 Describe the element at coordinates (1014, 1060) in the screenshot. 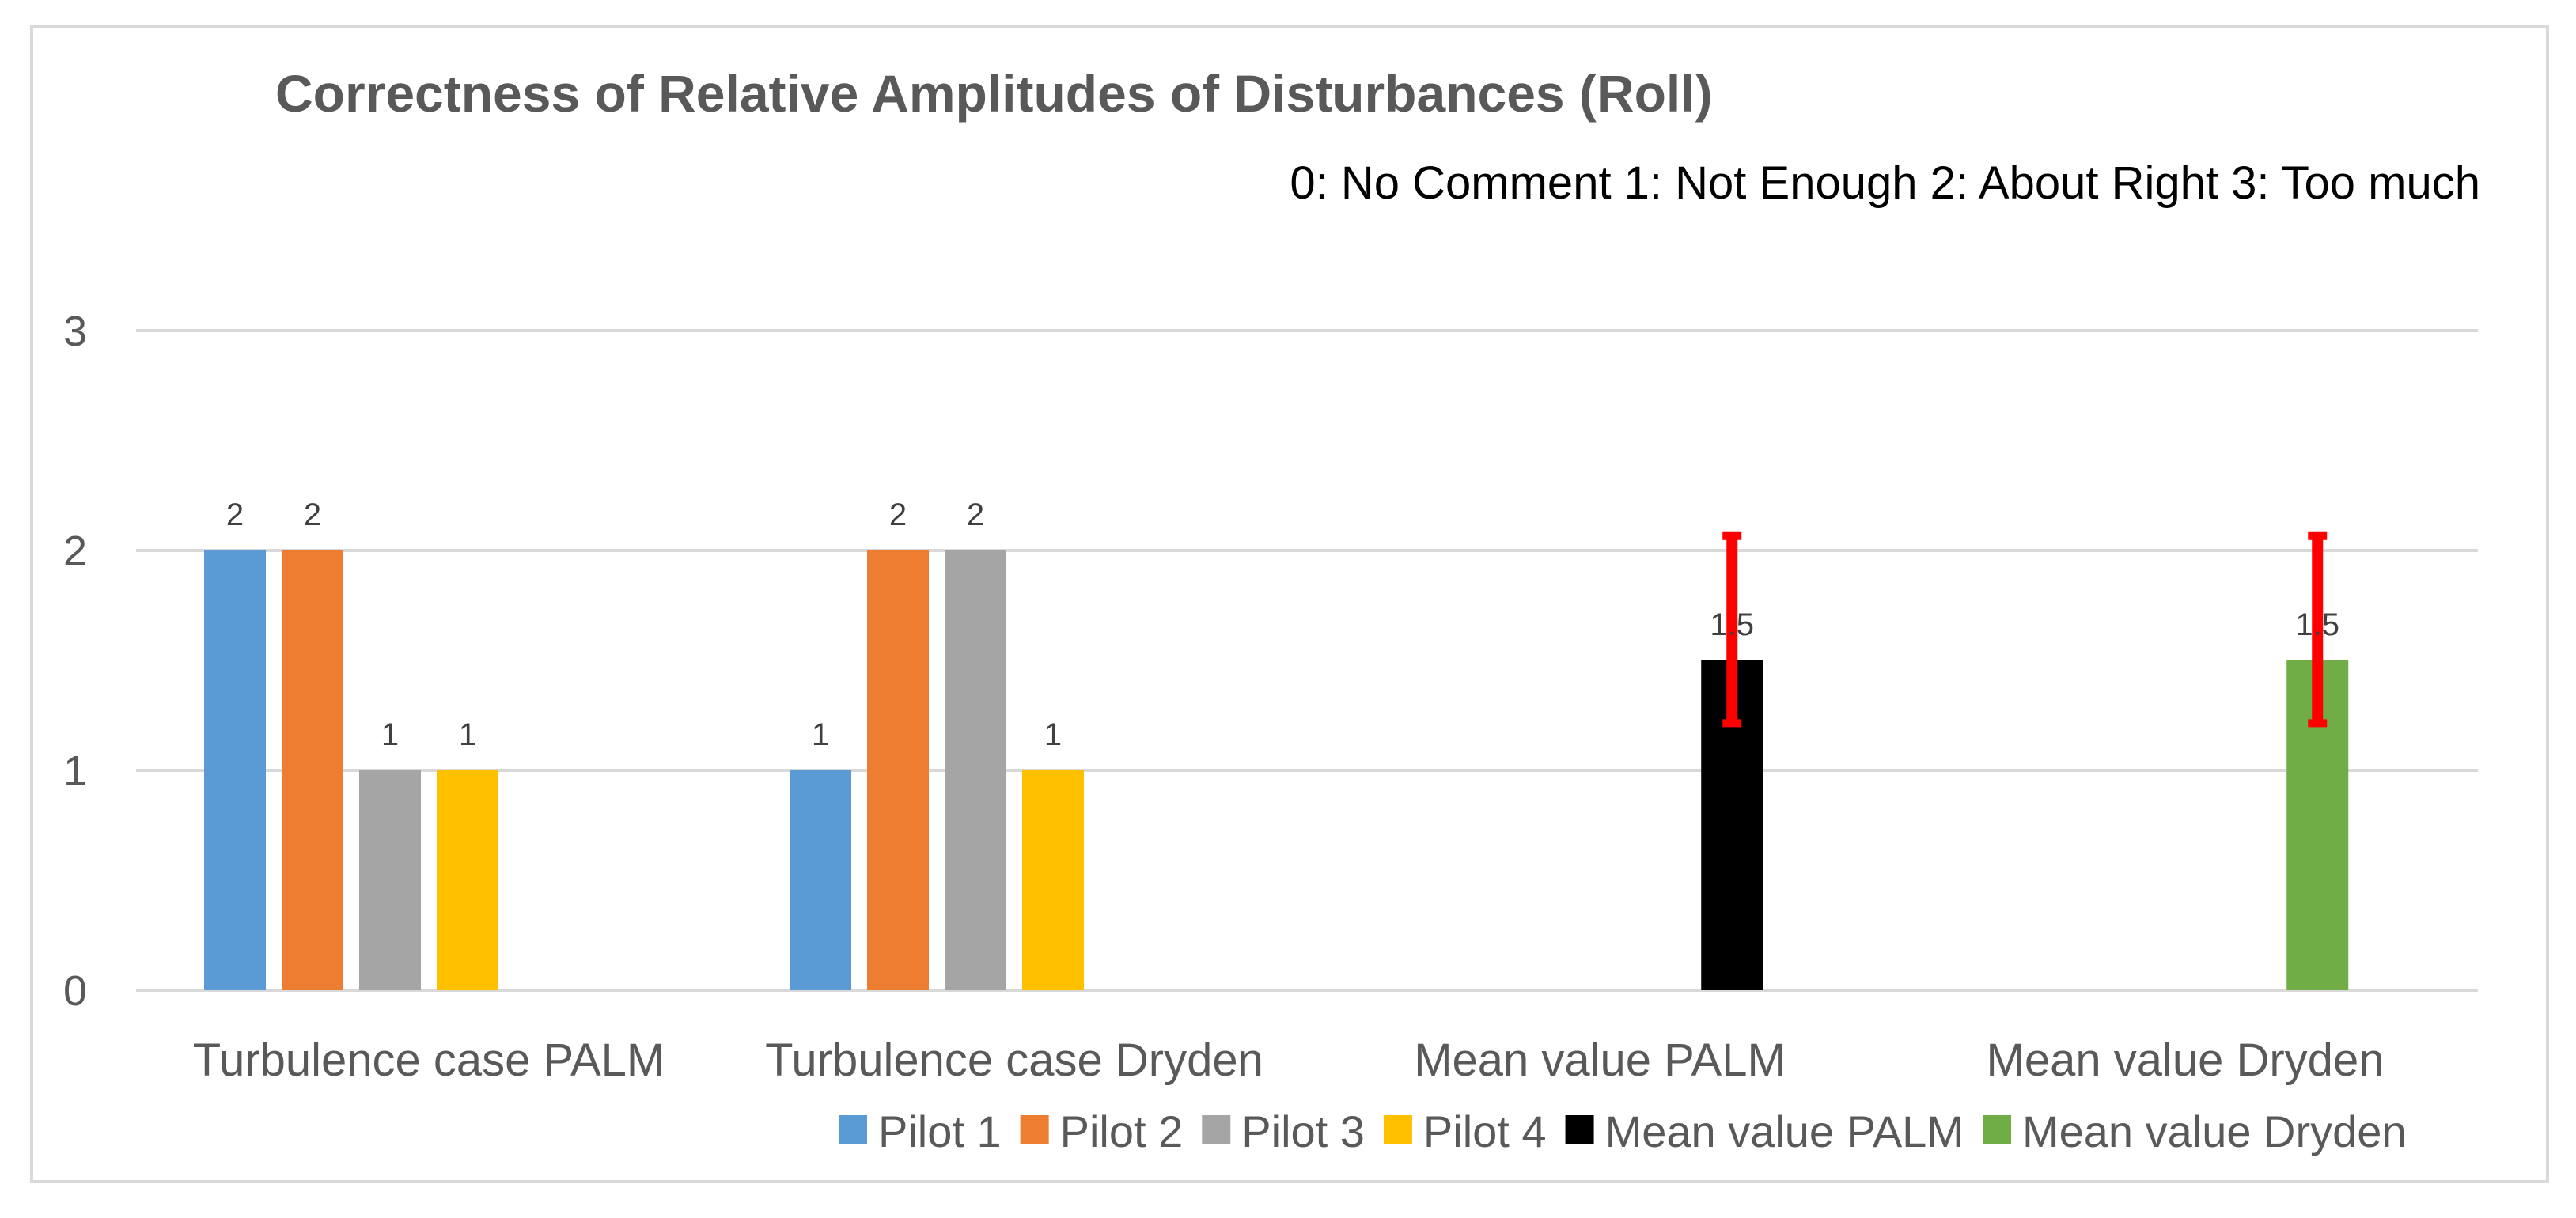

I see `x-category-label: Turbulence case Dryden` at that location.